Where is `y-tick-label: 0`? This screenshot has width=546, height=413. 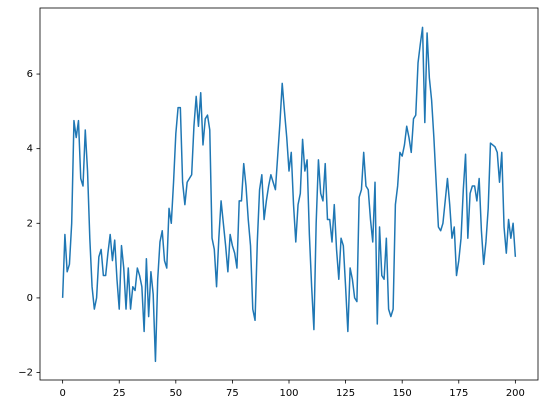
y-tick-label: 0 is located at coordinates (30, 298).